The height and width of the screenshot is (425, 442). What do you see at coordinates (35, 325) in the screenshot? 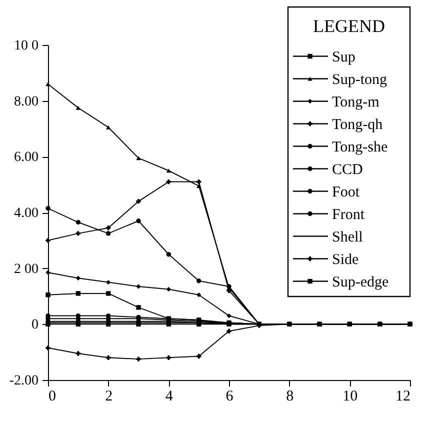
I see `y-tick-label: 0` at bounding box center [35, 325].